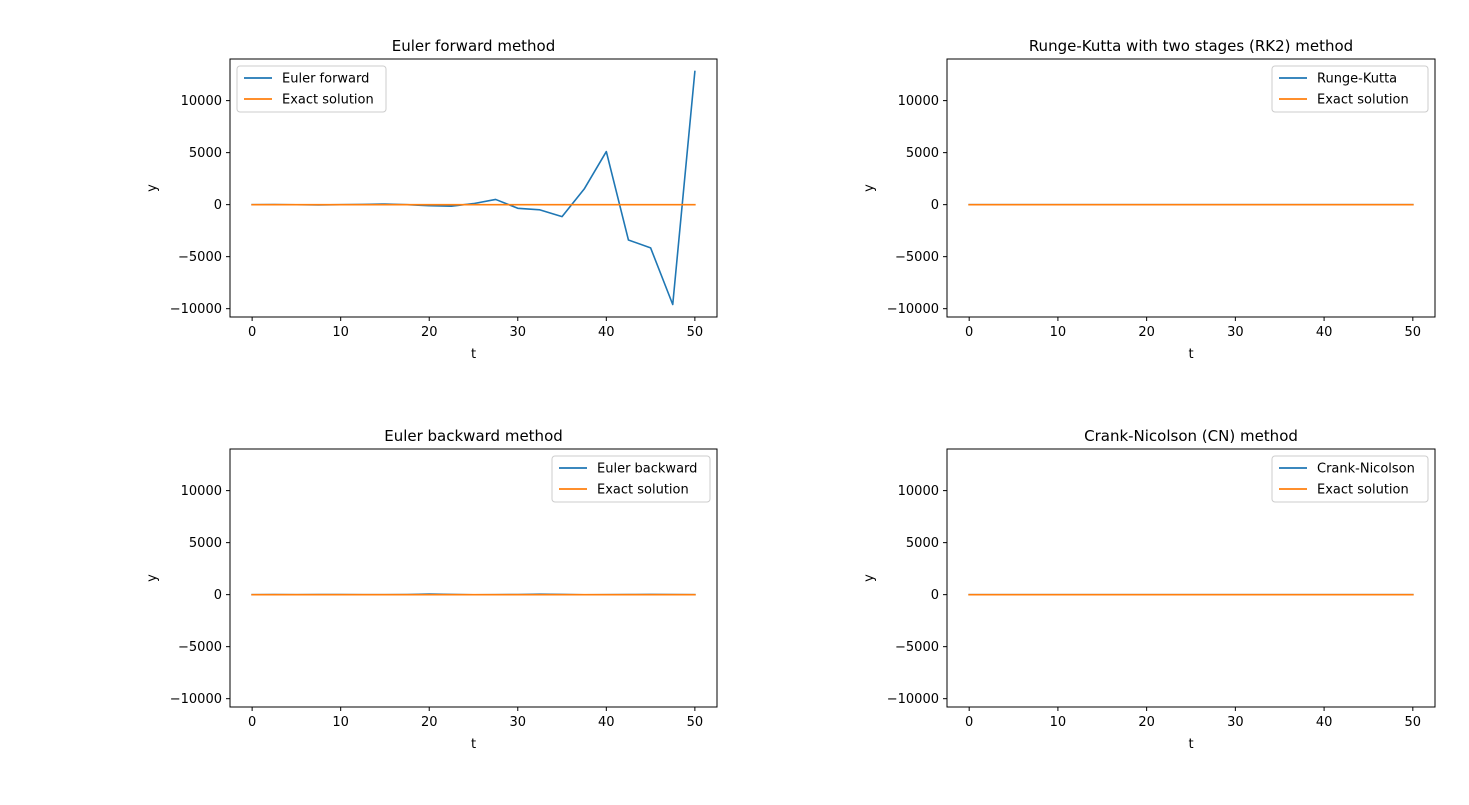 The height and width of the screenshot is (805, 1469). What do you see at coordinates (1191, 436) in the screenshot?
I see `chart-title: Crank-Nicolson (CN) method` at bounding box center [1191, 436].